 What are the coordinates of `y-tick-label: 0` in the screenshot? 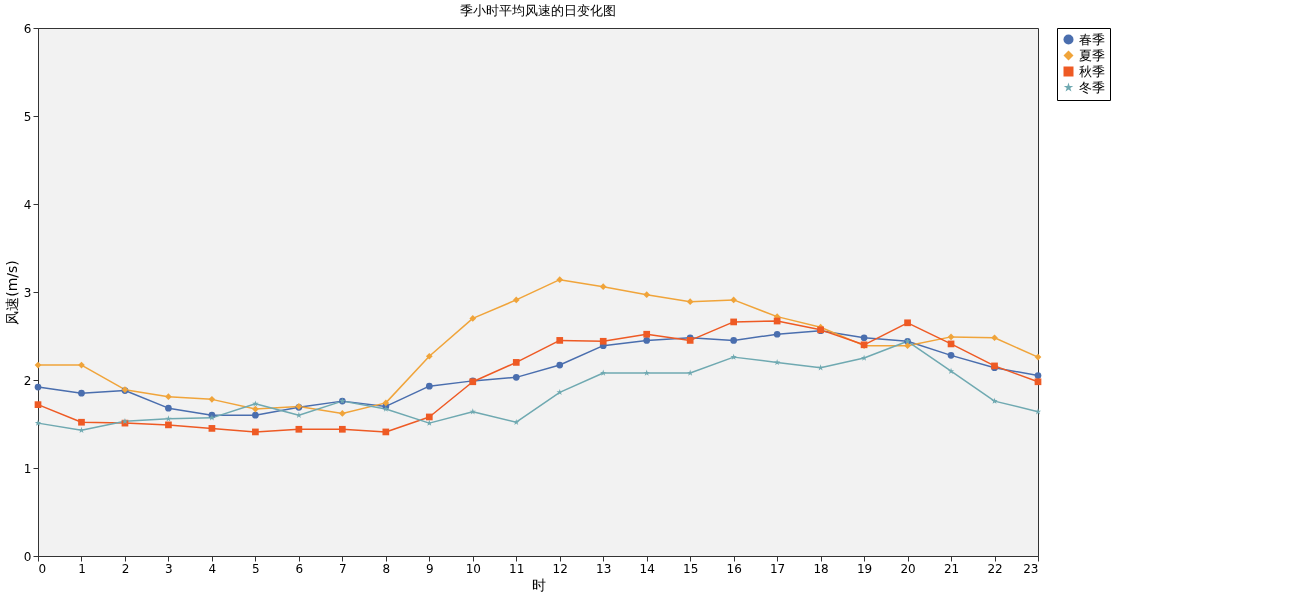 It's located at (27, 556).